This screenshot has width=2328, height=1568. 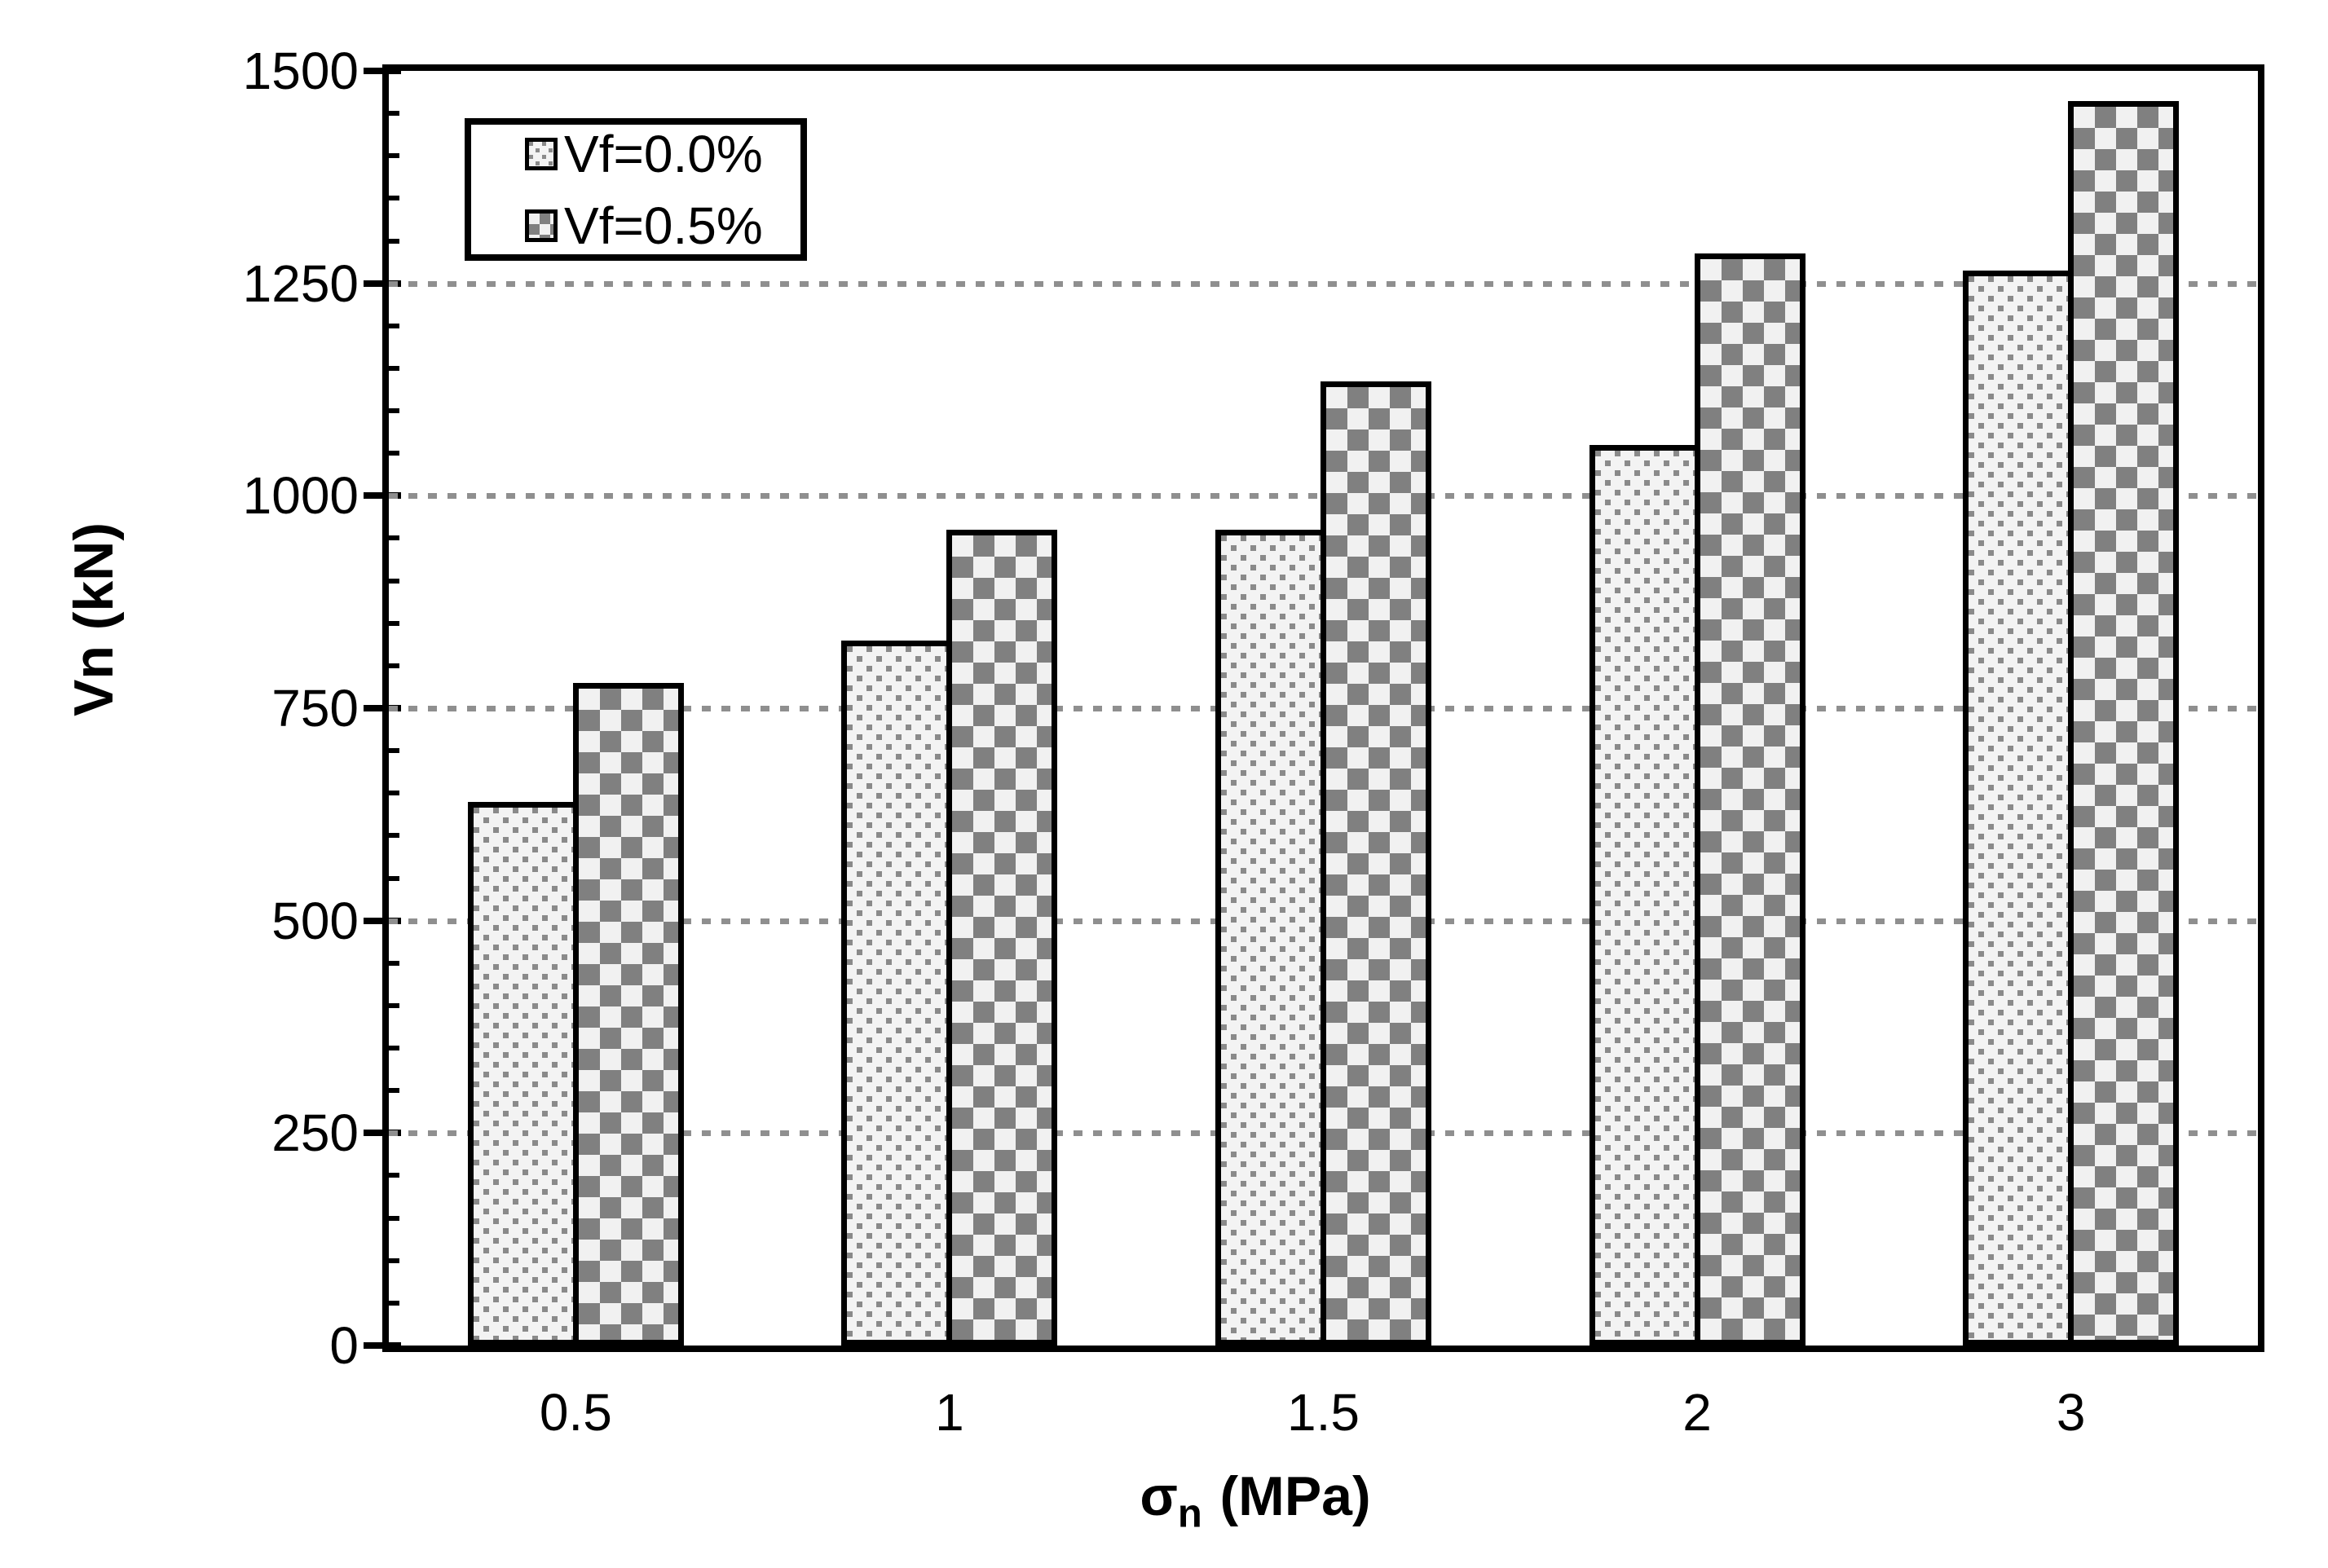 I want to click on y-axis-tick-label-500: 500, so click(x=315, y=920).